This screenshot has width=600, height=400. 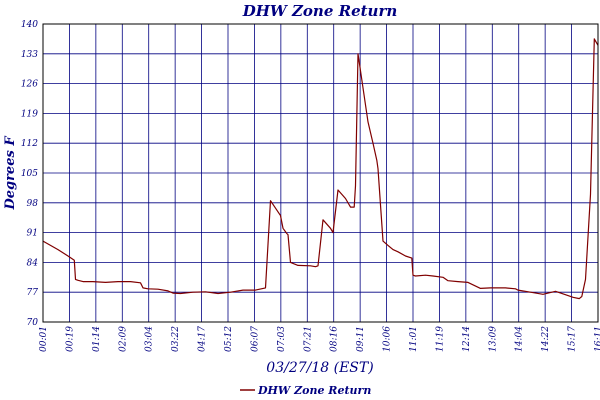 I want to click on y-tick-label: 70, so click(x=33, y=323).